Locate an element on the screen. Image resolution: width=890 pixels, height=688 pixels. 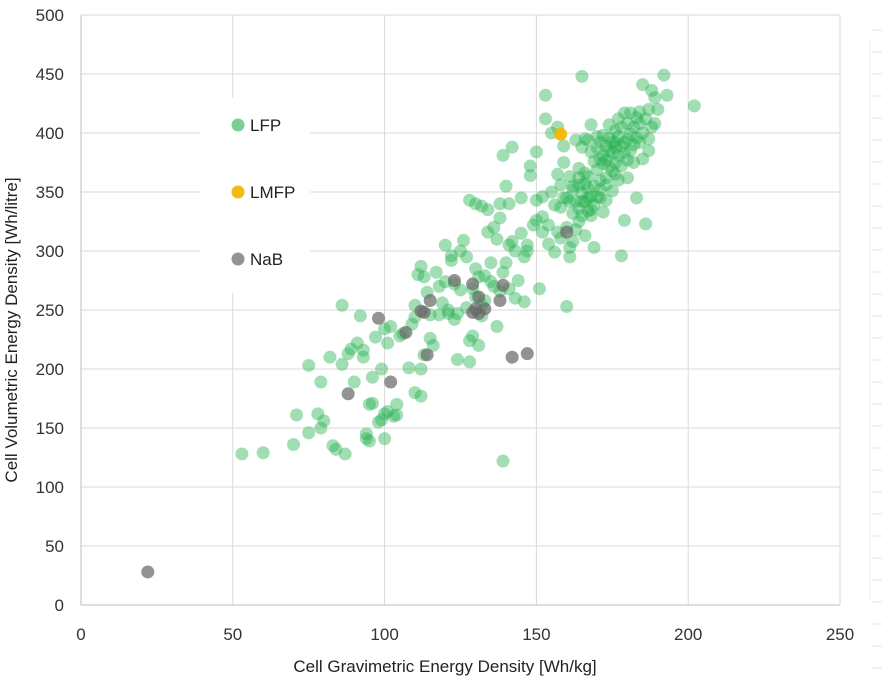
legend-marker-nab is located at coordinates (238, 259).